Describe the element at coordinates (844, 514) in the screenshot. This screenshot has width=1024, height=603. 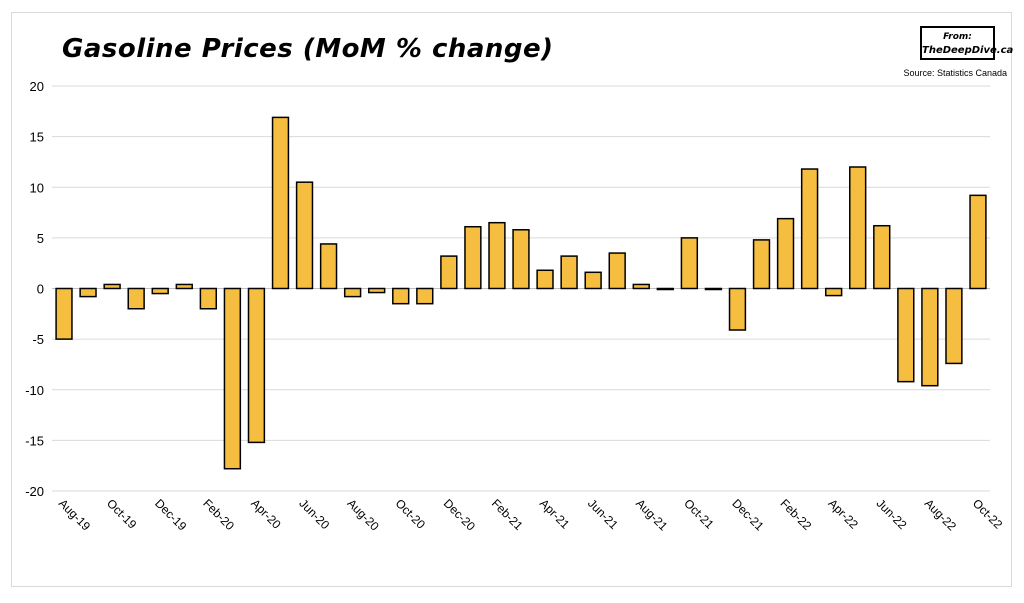
I see `x-tick-label: Apr-22` at that location.